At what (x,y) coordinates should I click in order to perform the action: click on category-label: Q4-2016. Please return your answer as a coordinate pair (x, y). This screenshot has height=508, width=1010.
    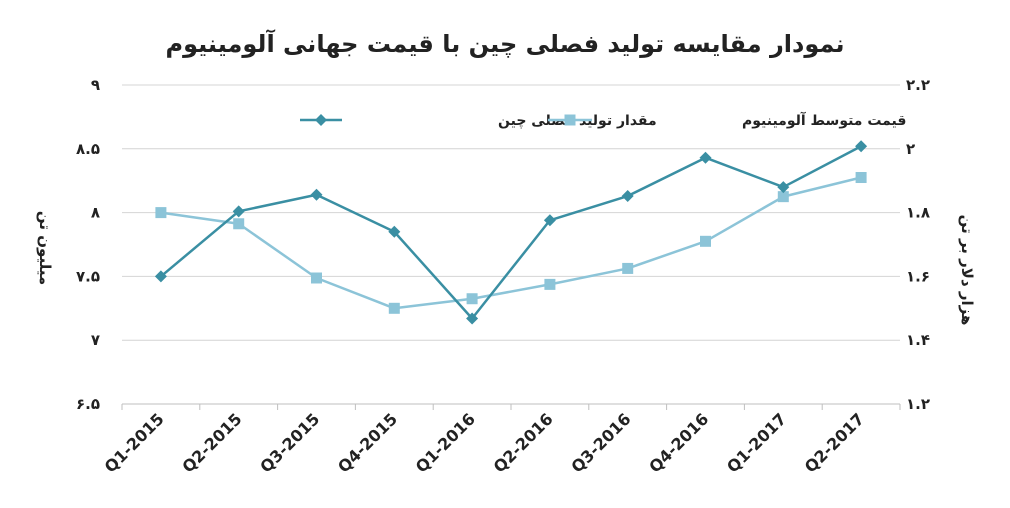
    Looking at the image, I should click on (678, 442).